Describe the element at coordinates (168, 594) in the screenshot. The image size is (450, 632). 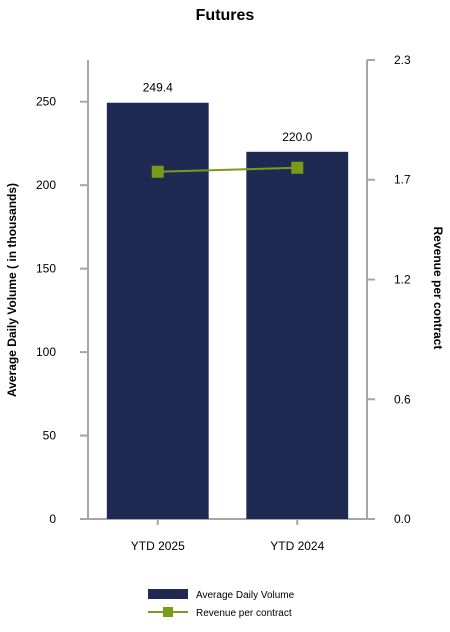
I see `legend-swatch-volume` at that location.